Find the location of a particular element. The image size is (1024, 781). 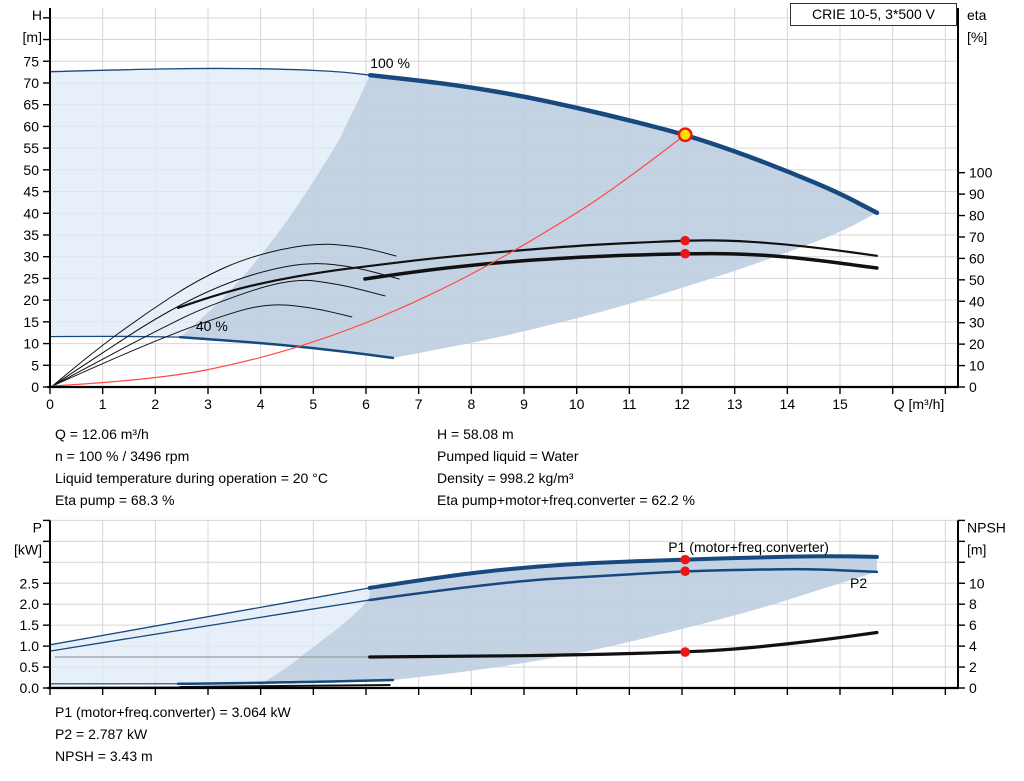

x-tick-label: 15 is located at coordinates (840, 404).